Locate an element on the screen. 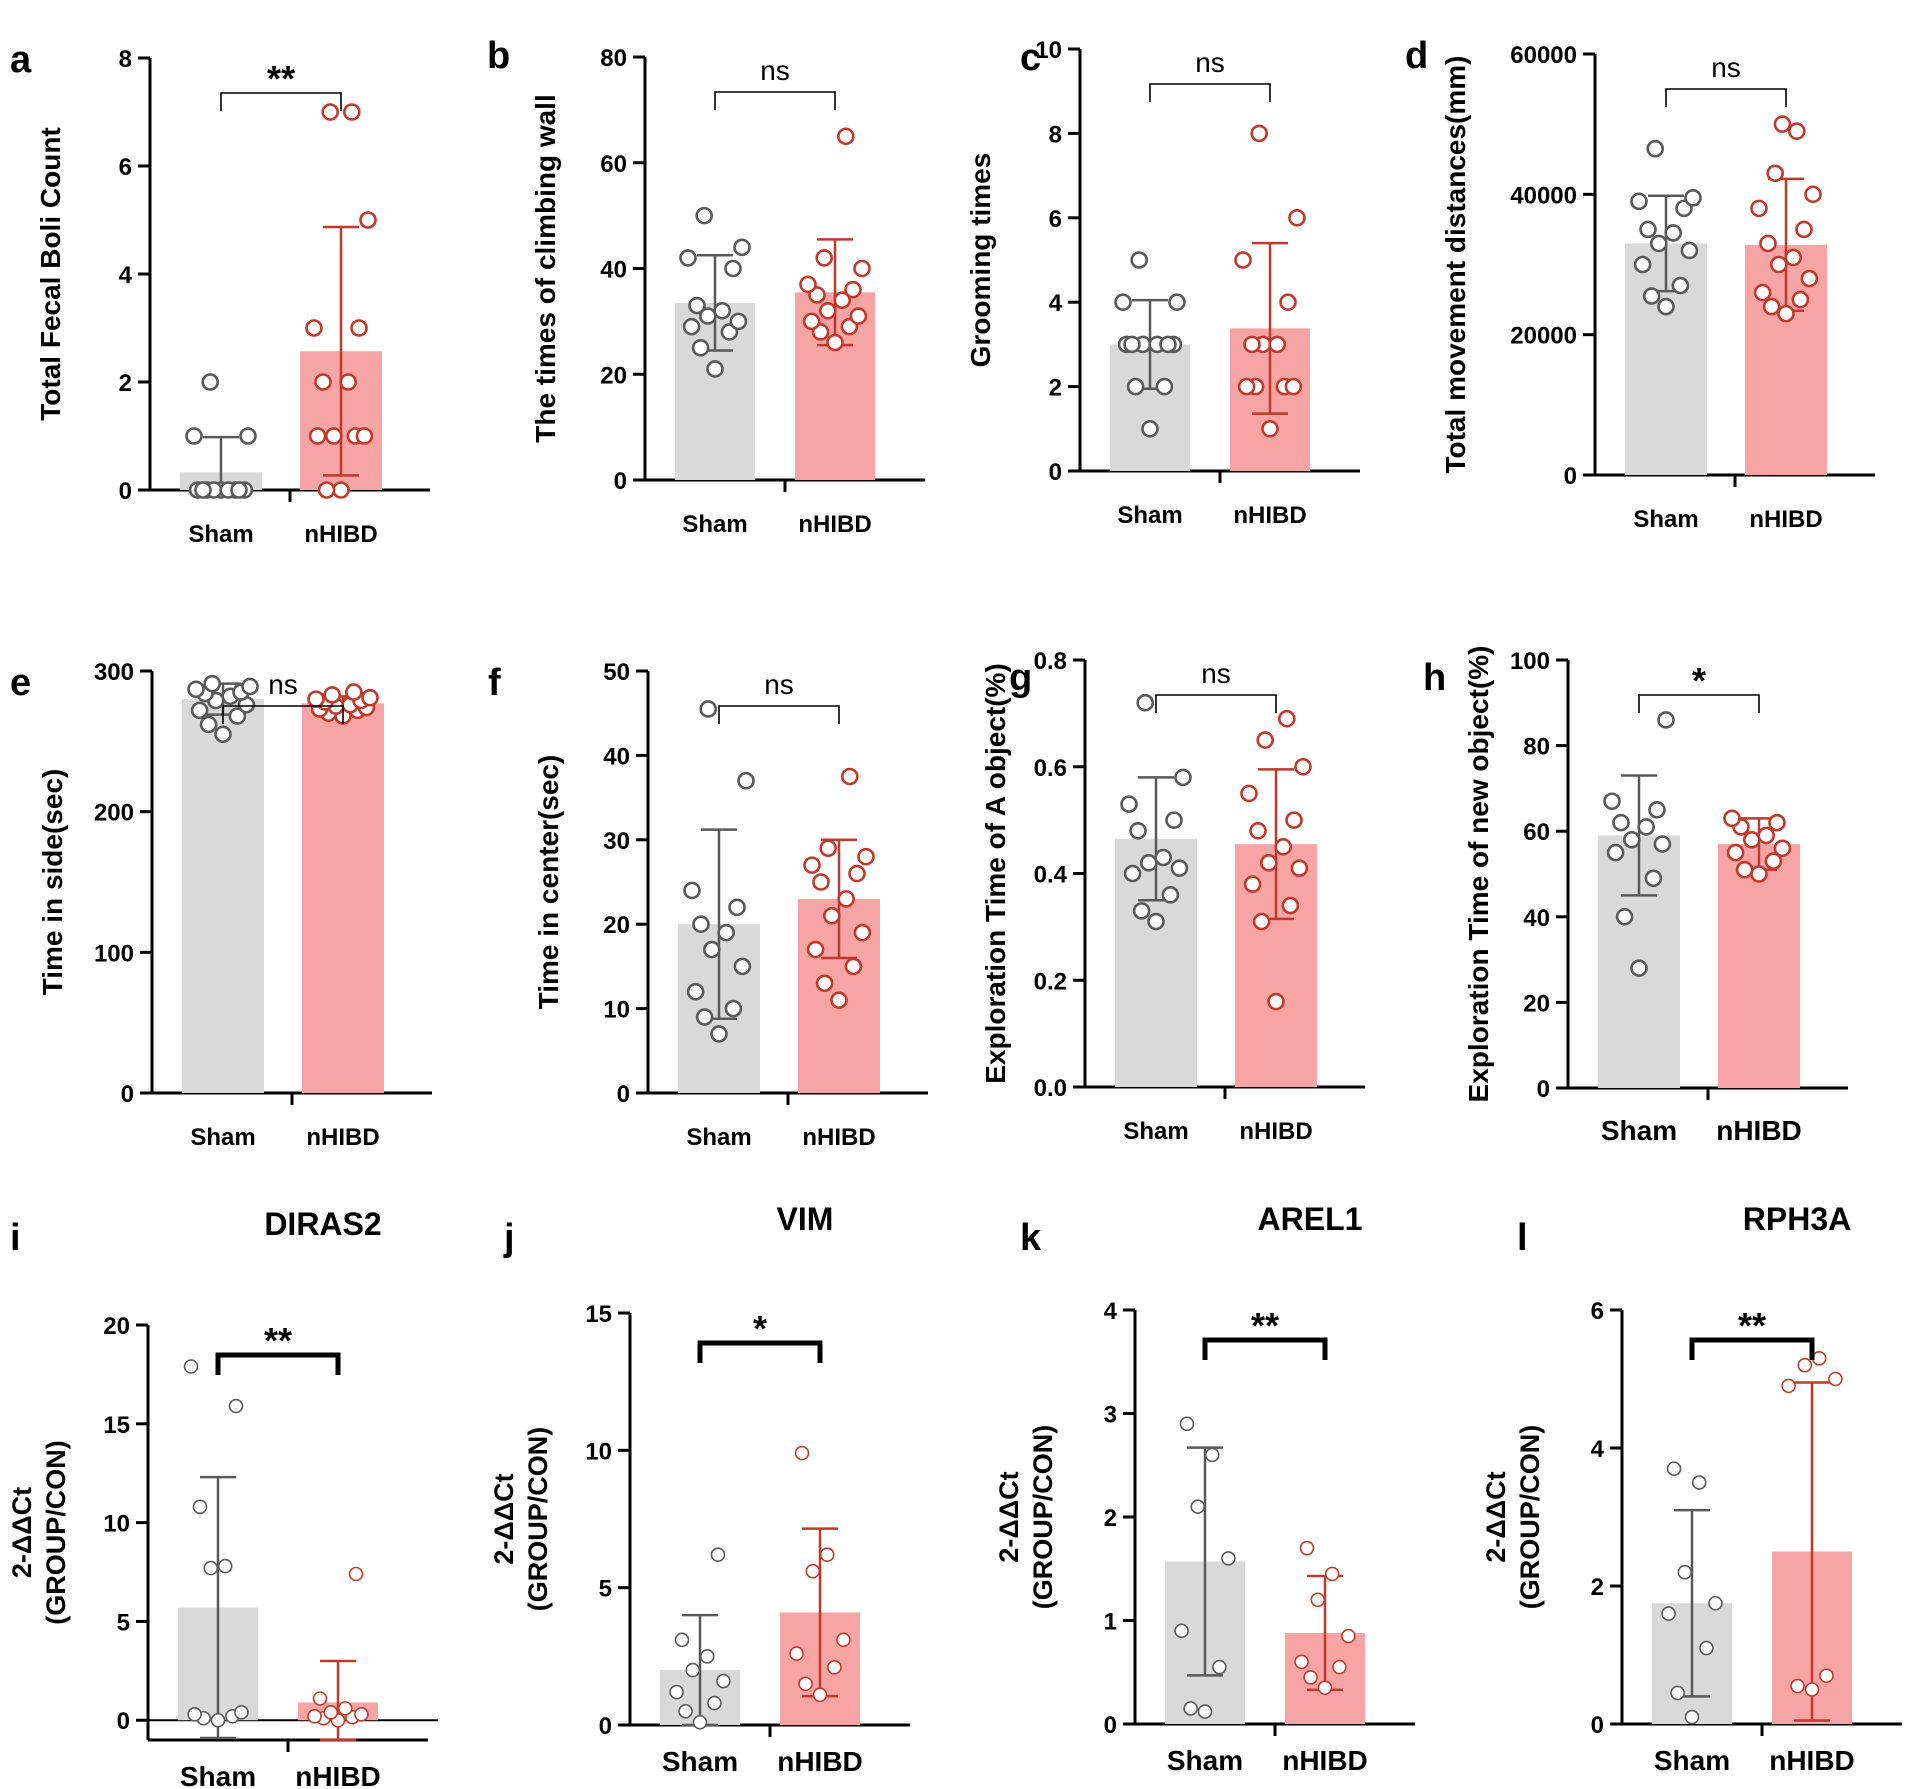 Image resolution: width=1907 pixels, height=1789 pixels. y-axis-label: 2-ΔΔCt is located at coordinates (1009, 1516).